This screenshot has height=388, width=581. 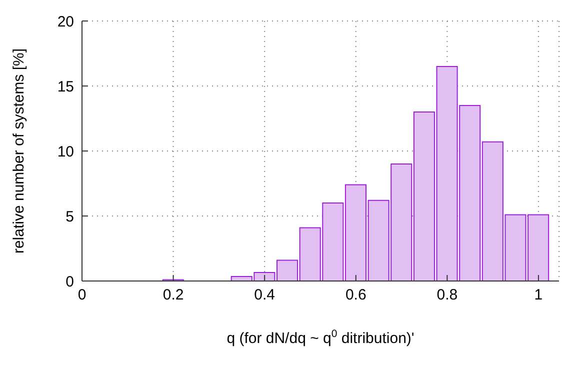 I want to click on x-tick-label: 0.6, so click(x=355, y=295).